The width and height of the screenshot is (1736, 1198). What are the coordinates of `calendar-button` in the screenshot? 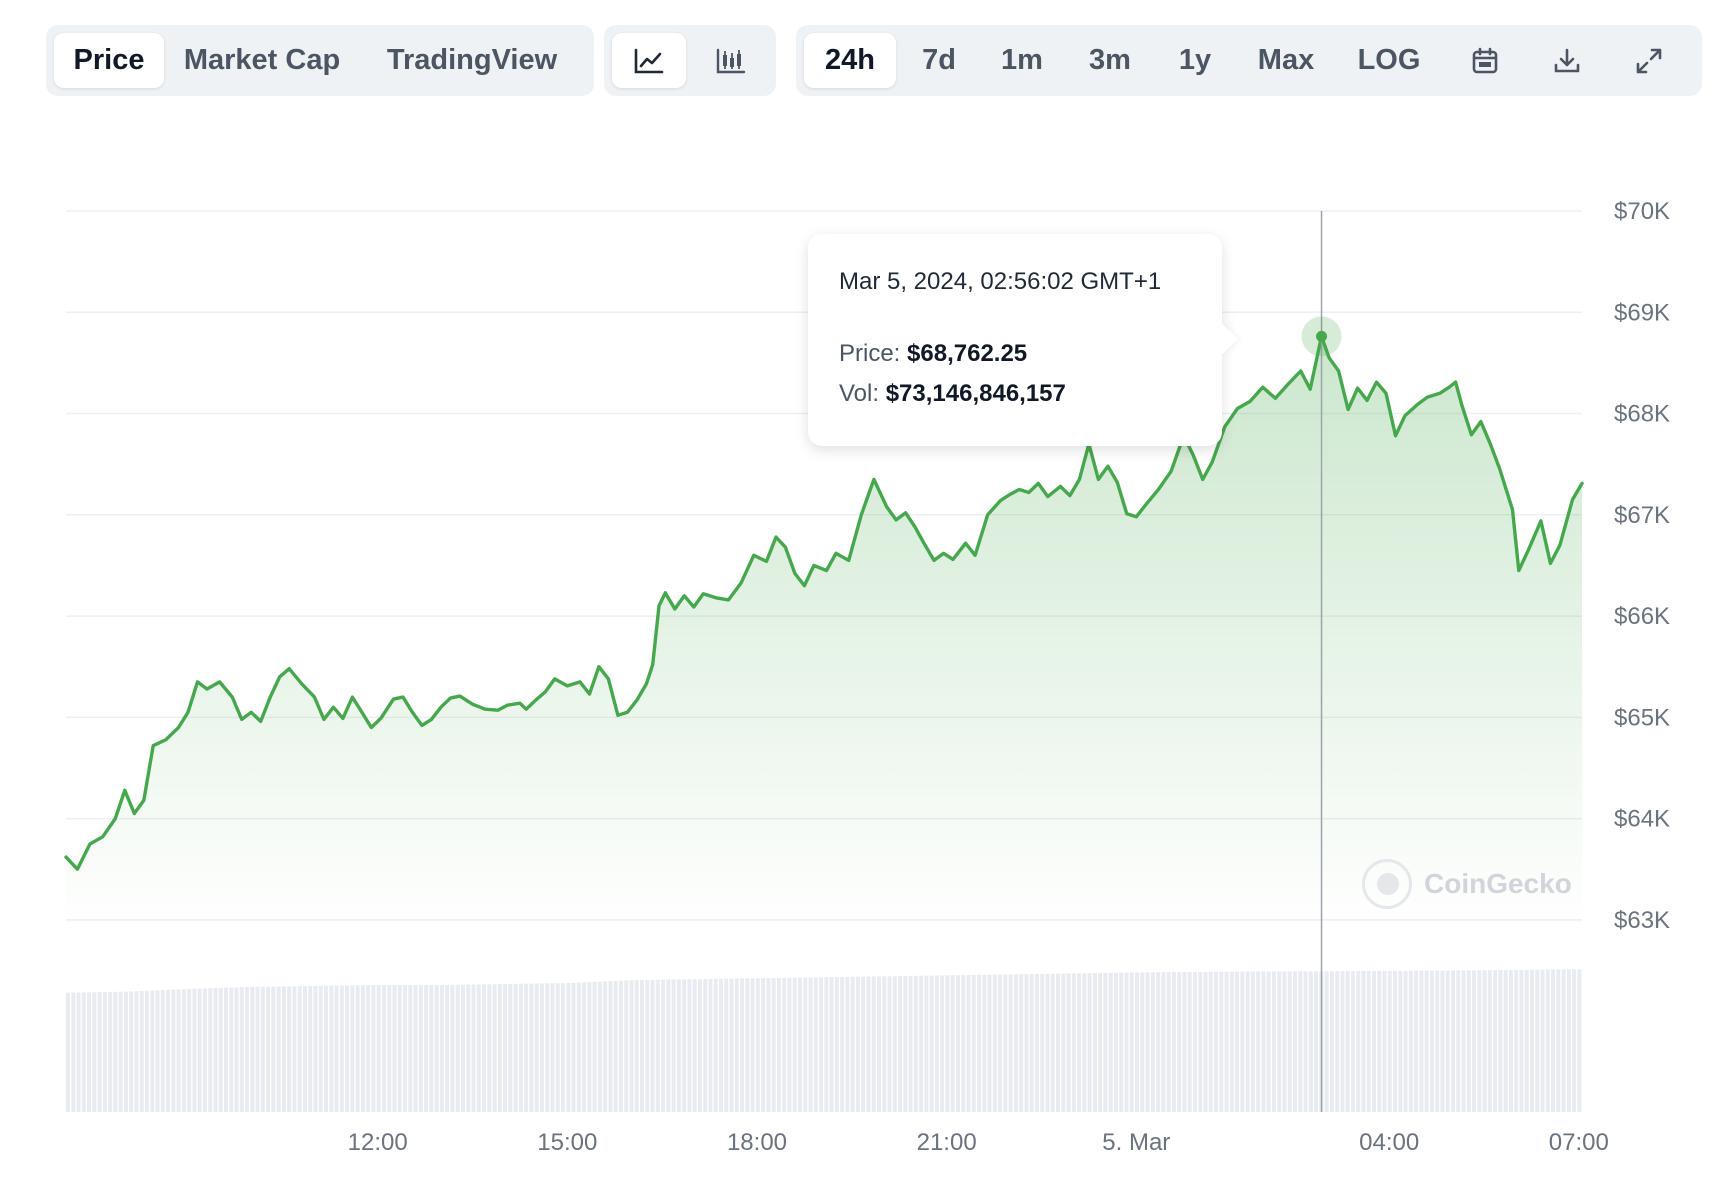 It's located at (1485, 60).